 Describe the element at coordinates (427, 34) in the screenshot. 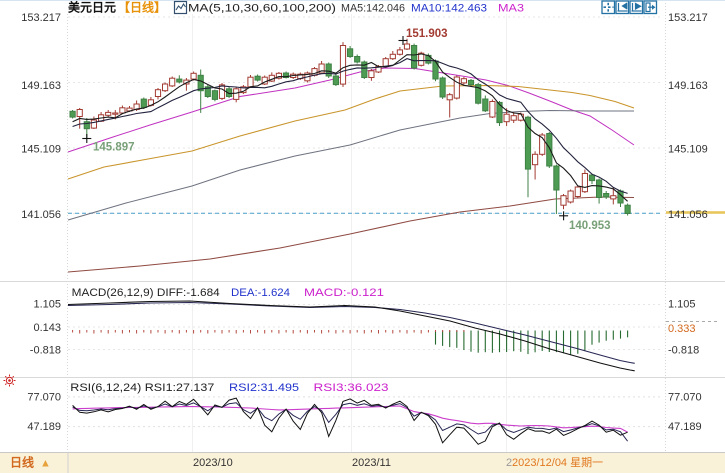

I see `svg-text: 151.903` at that location.